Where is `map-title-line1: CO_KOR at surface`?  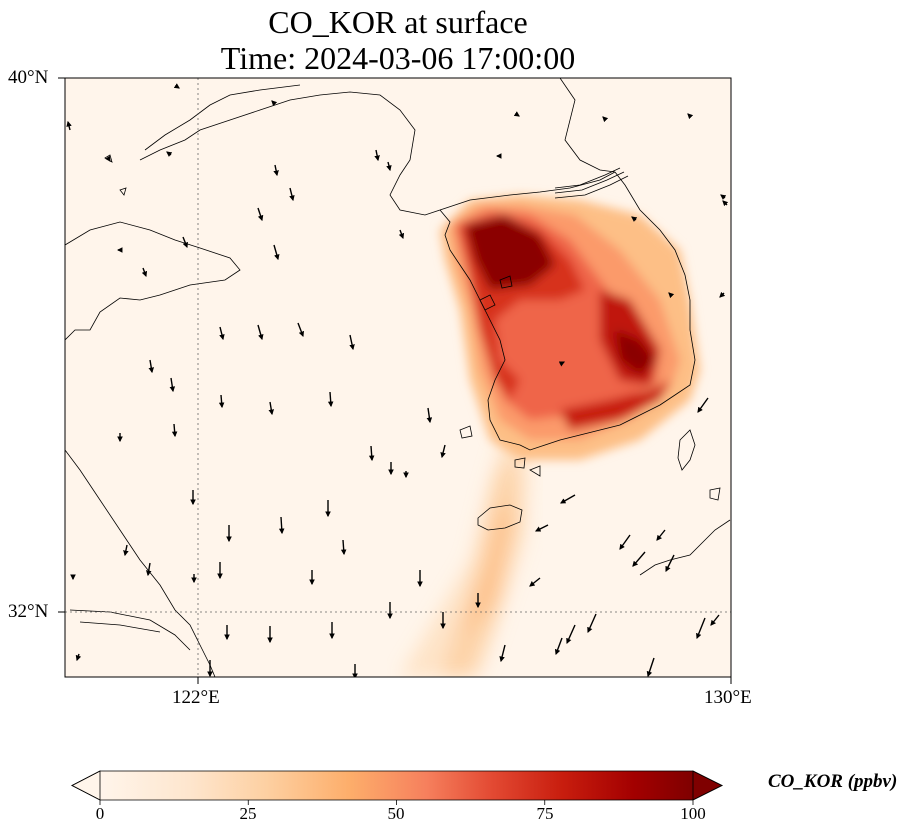
map-title-line1: CO_KOR at surface is located at coordinates (398, 22).